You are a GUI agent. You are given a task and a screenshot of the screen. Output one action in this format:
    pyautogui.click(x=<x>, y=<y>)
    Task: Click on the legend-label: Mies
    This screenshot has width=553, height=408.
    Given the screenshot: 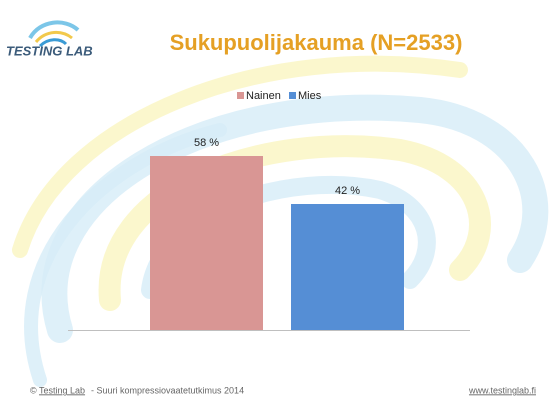 What is the action you would take?
    pyautogui.click(x=310, y=96)
    